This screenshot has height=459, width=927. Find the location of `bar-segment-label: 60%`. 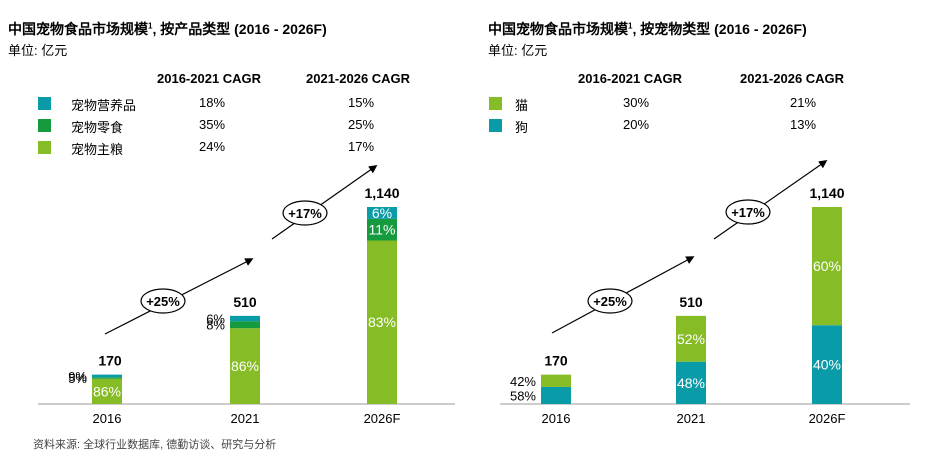

bar-segment-label: 60% is located at coordinates (827, 266).